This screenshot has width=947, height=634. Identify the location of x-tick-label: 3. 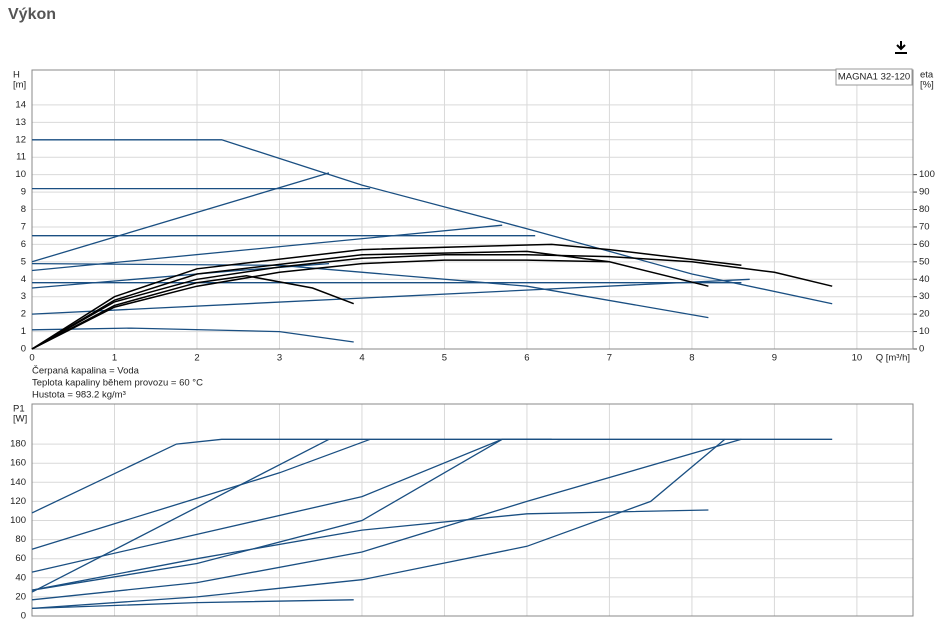
(279, 358).